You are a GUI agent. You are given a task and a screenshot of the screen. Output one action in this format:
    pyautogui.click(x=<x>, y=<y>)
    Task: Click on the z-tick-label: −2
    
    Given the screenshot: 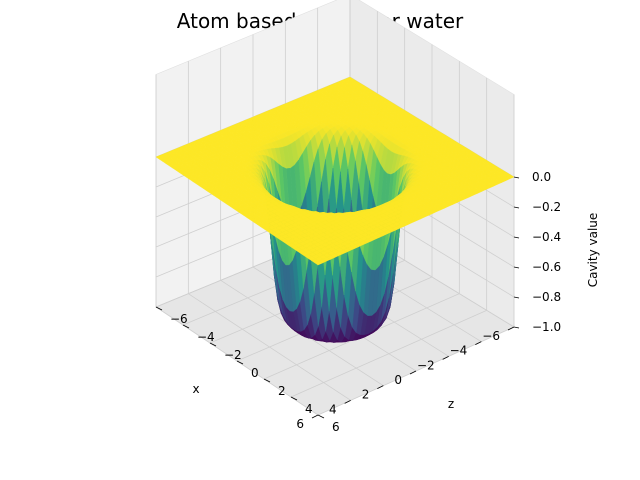 What is the action you would take?
    pyautogui.click(x=233, y=355)
    